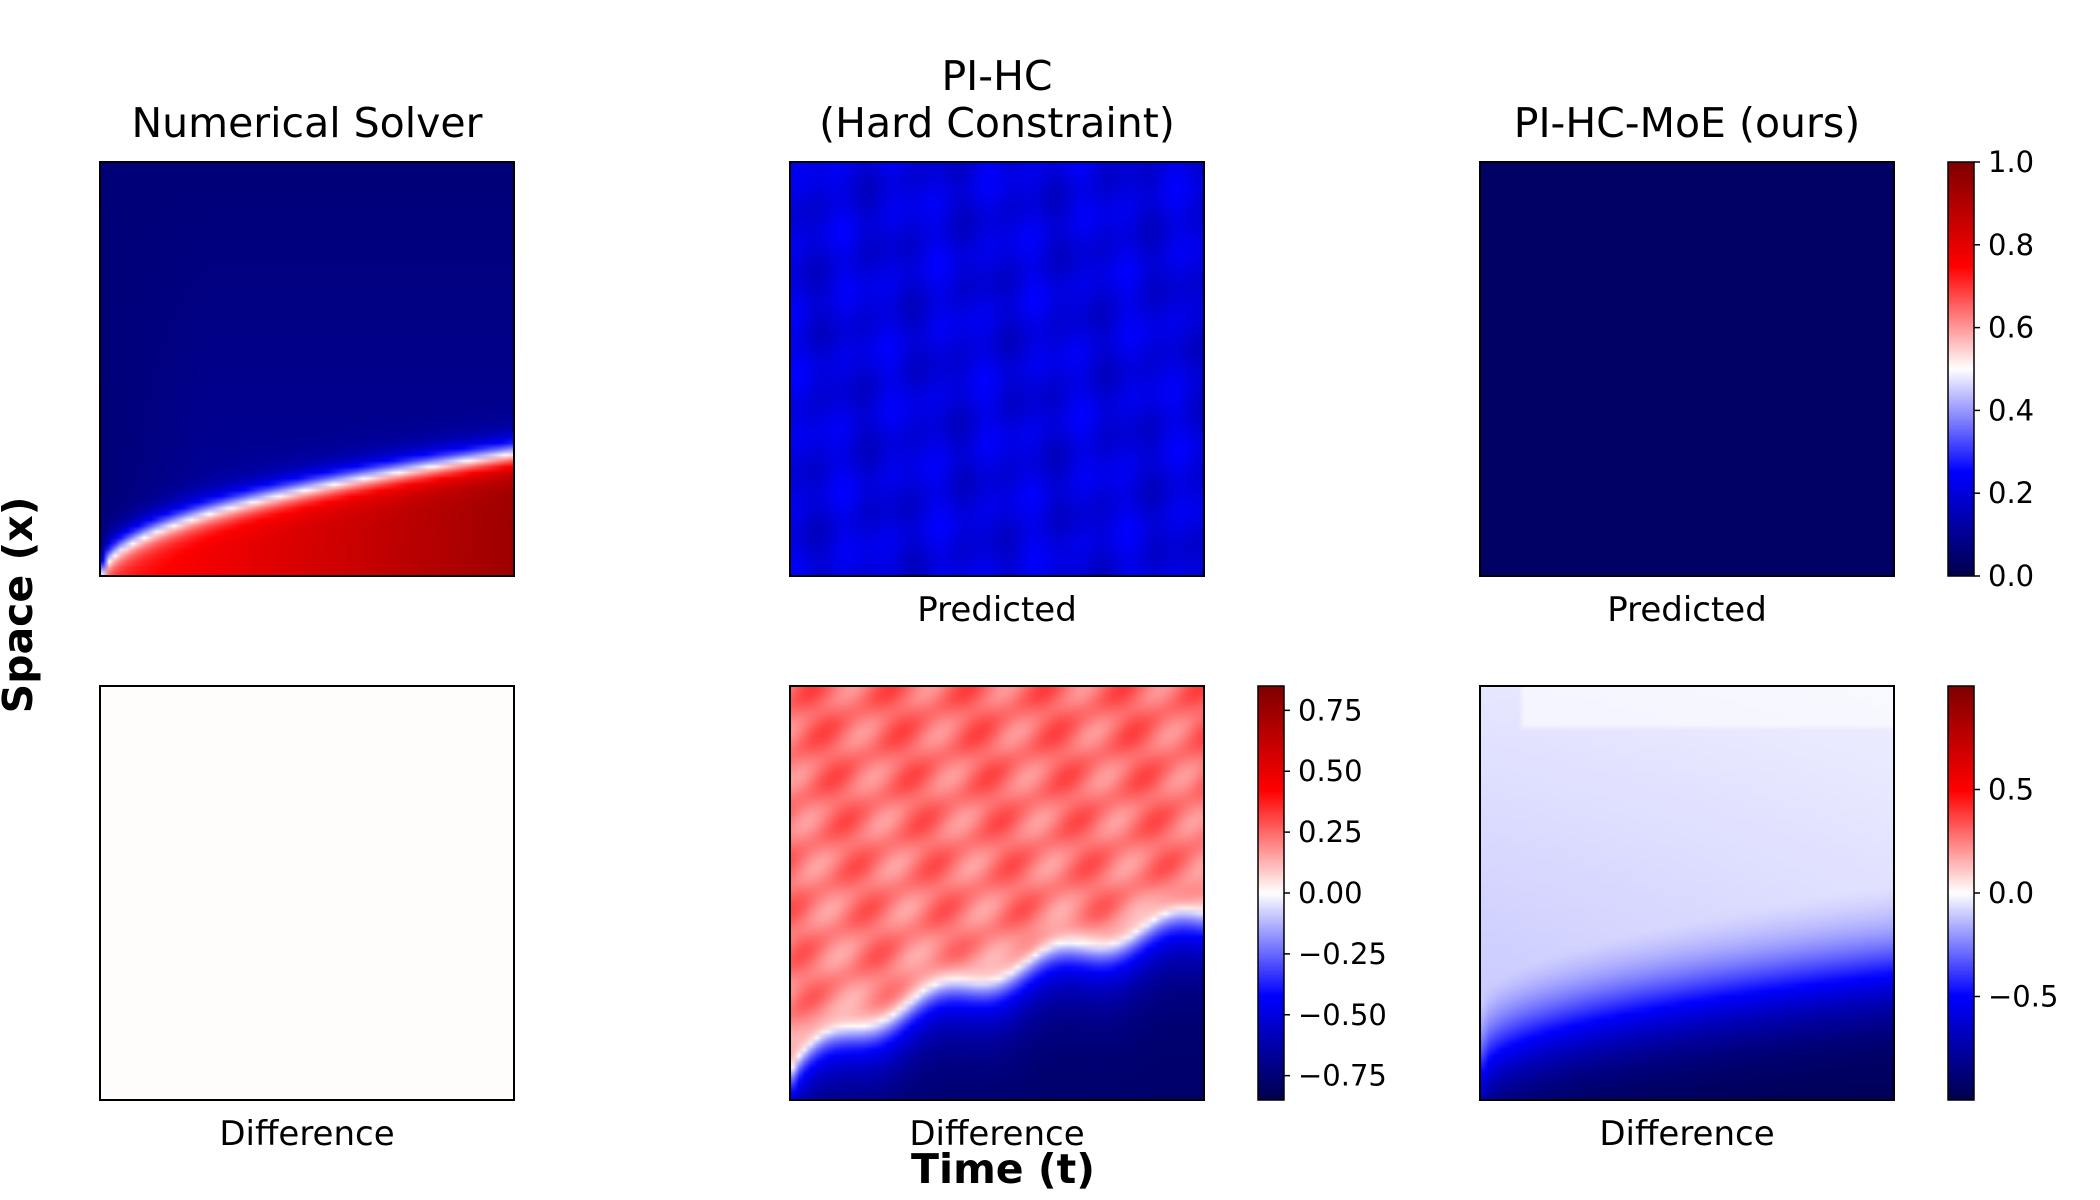 Image resolution: width=2100 pixels, height=1200 pixels. I want to click on colorbar-tick-label: 0.50, so click(1330, 771).